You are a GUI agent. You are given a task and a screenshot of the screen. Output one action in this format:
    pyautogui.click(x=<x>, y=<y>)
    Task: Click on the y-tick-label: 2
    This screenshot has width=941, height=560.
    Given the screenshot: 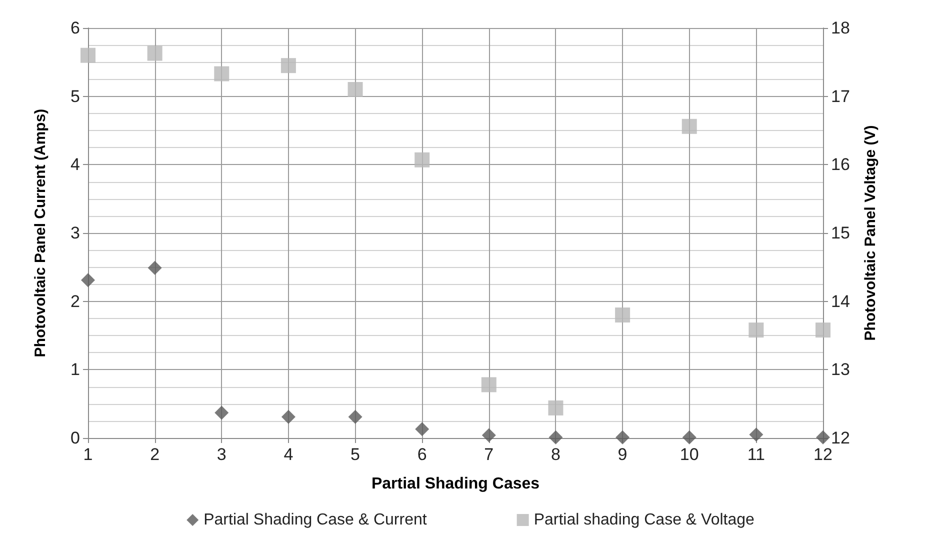 What is the action you would take?
    pyautogui.click(x=75, y=301)
    